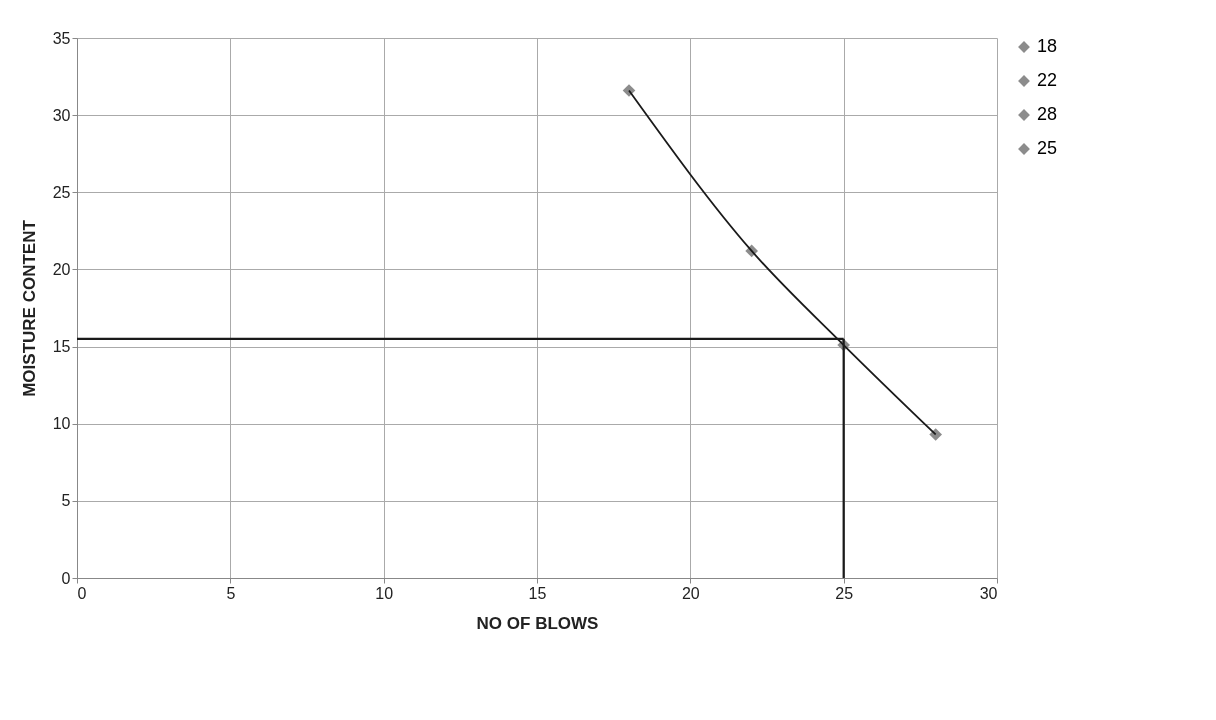  What do you see at coordinates (61, 38) in the screenshot?
I see `y-tick-label: 35` at bounding box center [61, 38].